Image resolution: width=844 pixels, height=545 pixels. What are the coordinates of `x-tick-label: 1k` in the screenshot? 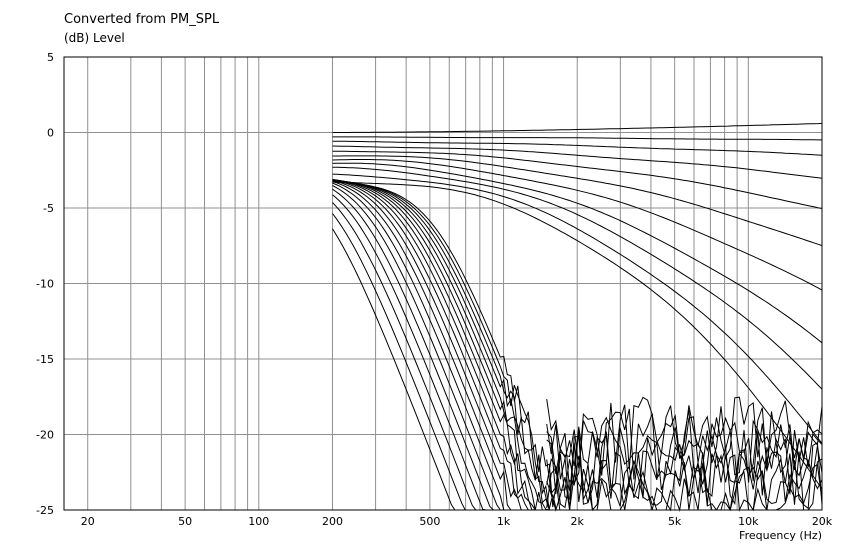 It's located at (504, 521).